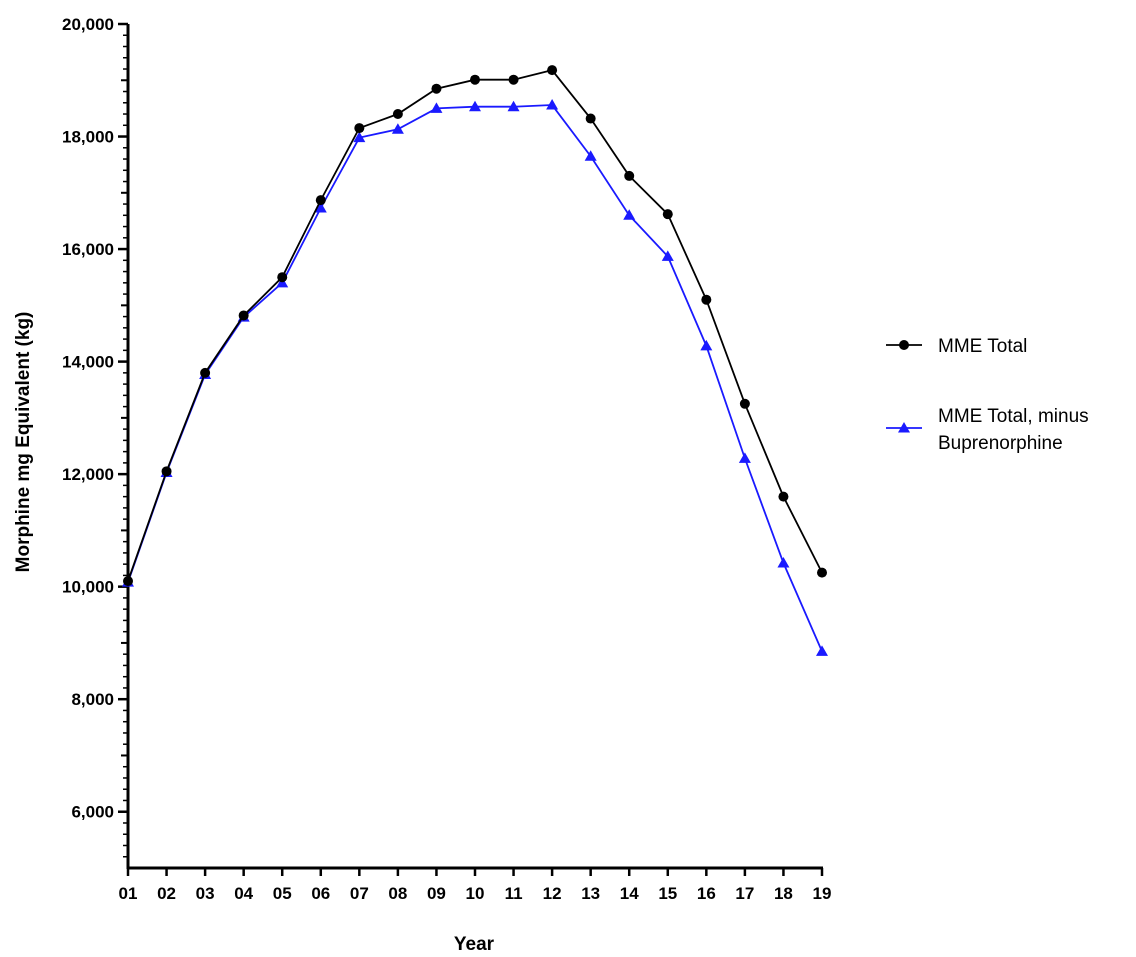  Describe the element at coordinates (128, 893) in the screenshot. I see `x-tick-label: 01` at that location.